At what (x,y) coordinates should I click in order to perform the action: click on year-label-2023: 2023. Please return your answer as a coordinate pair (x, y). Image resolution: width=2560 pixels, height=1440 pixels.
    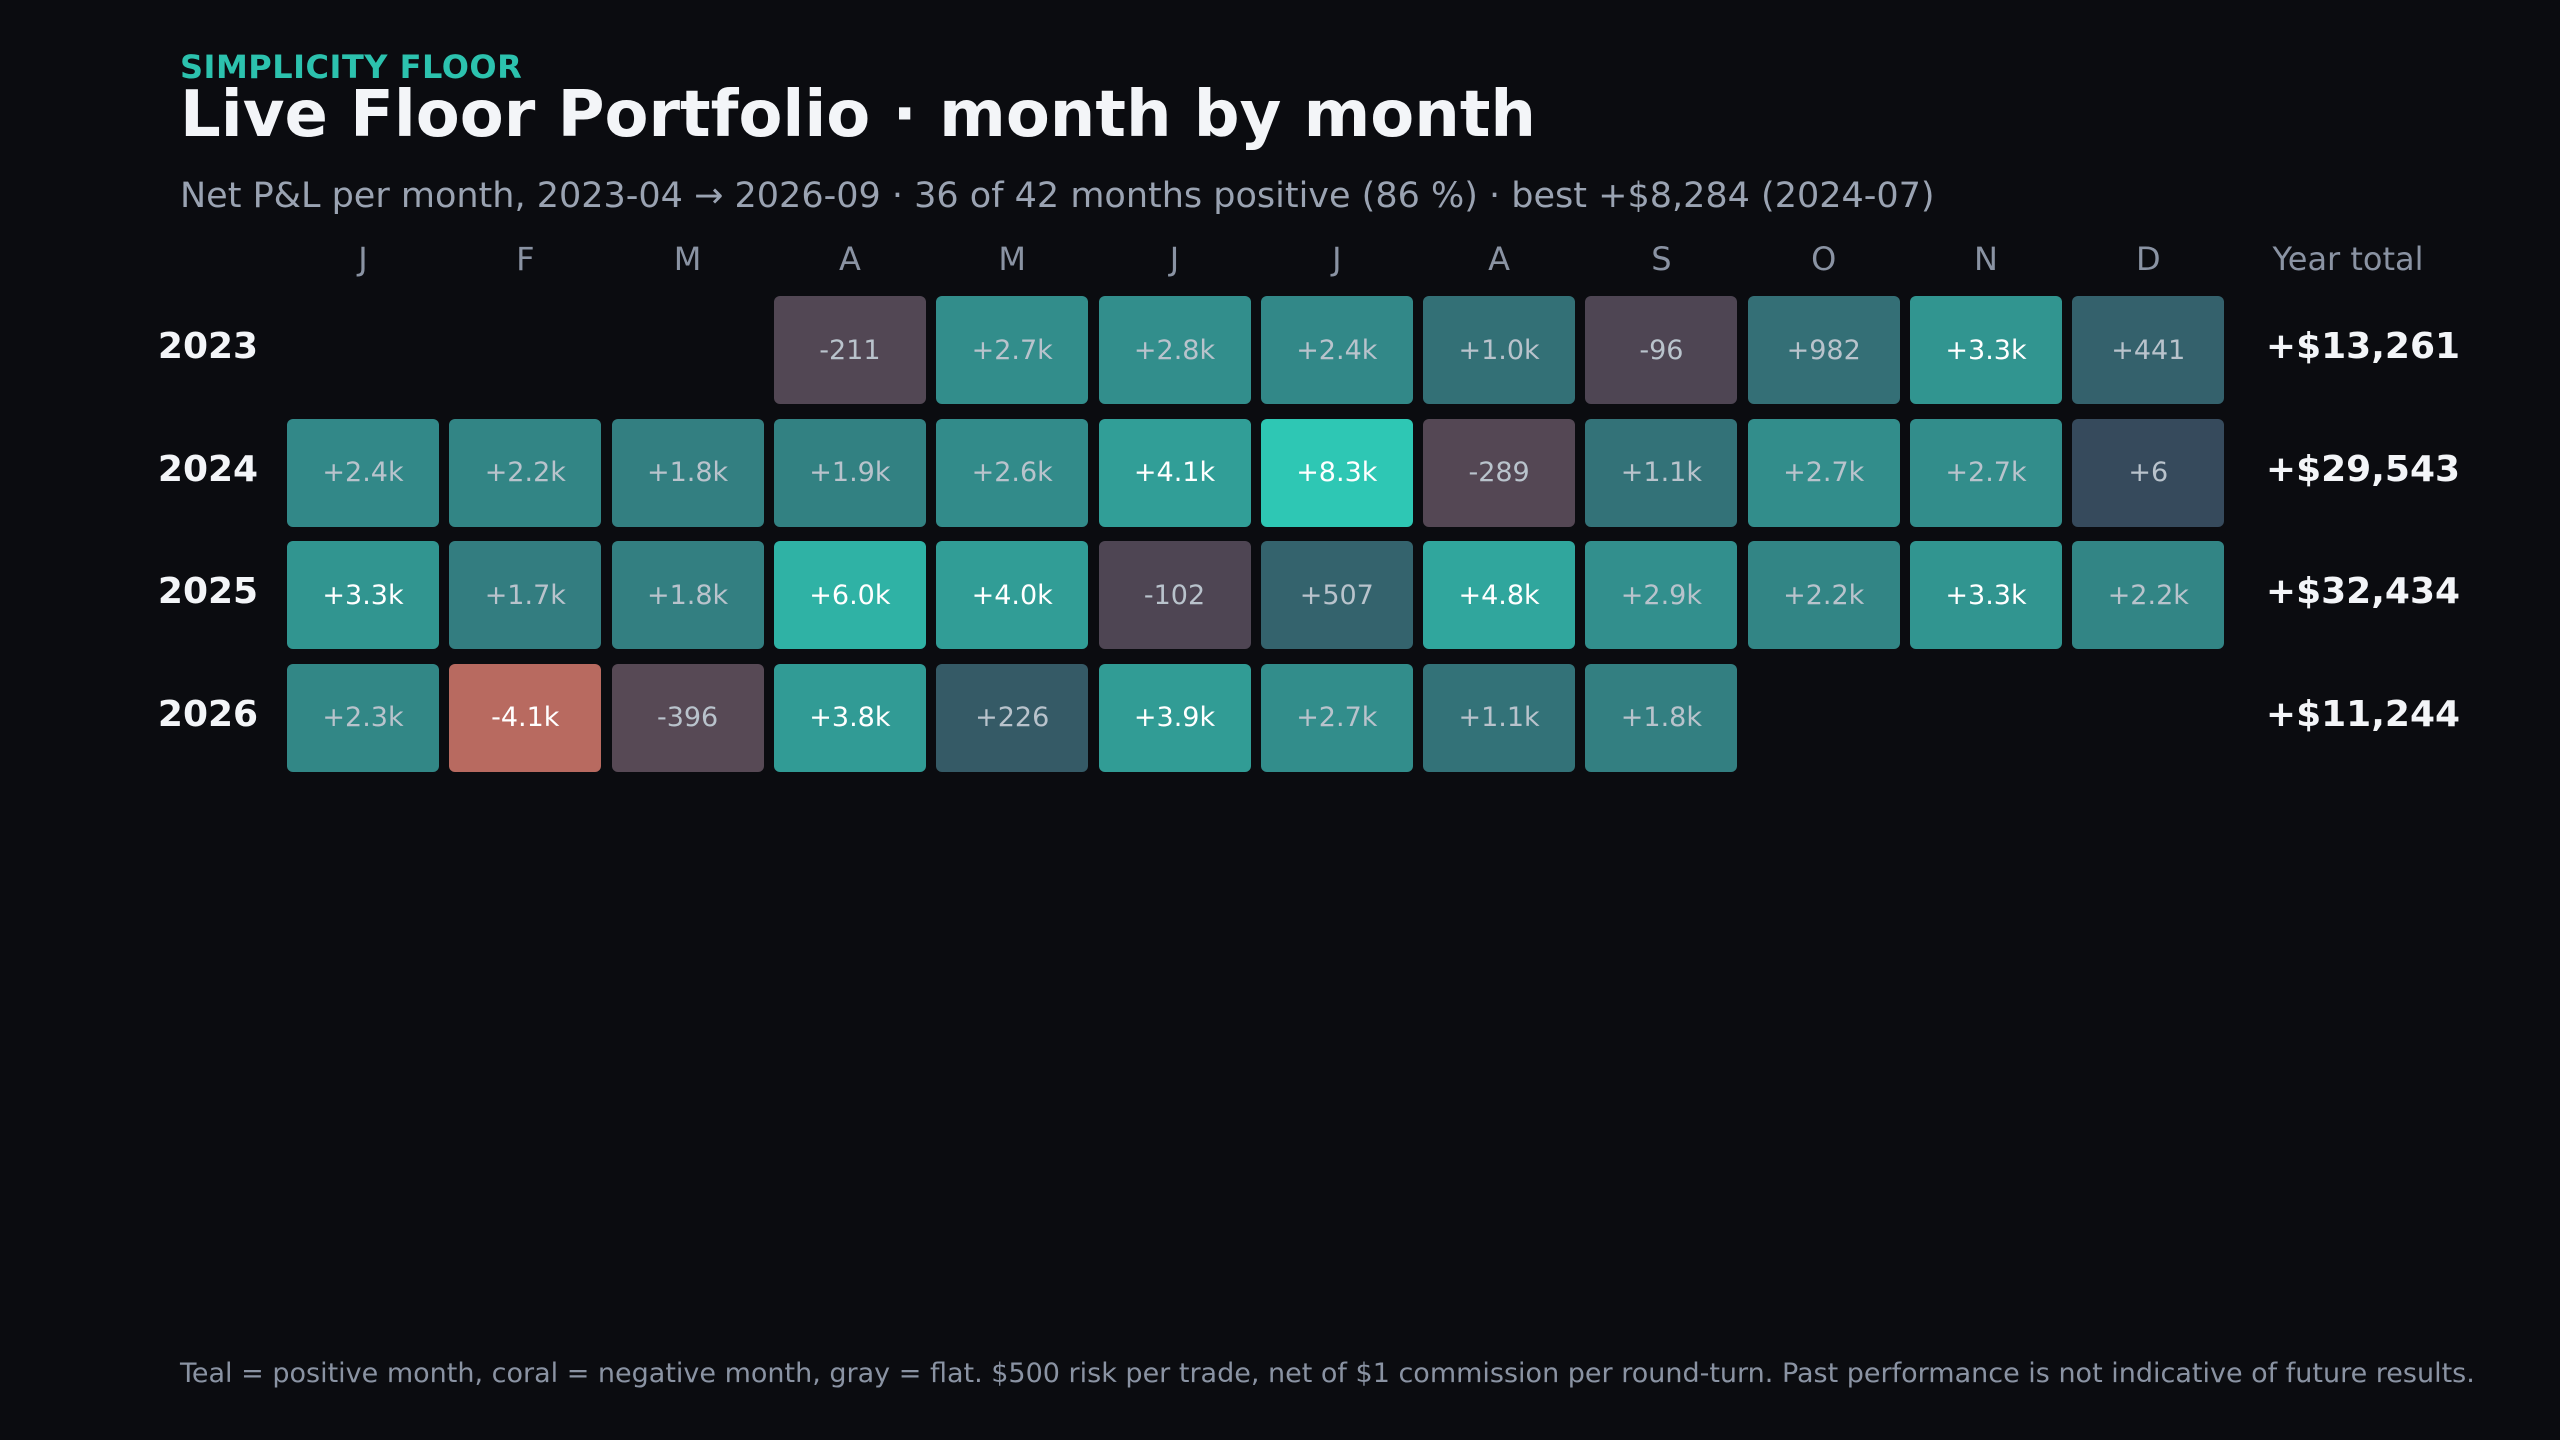
    Looking at the image, I should click on (208, 346).